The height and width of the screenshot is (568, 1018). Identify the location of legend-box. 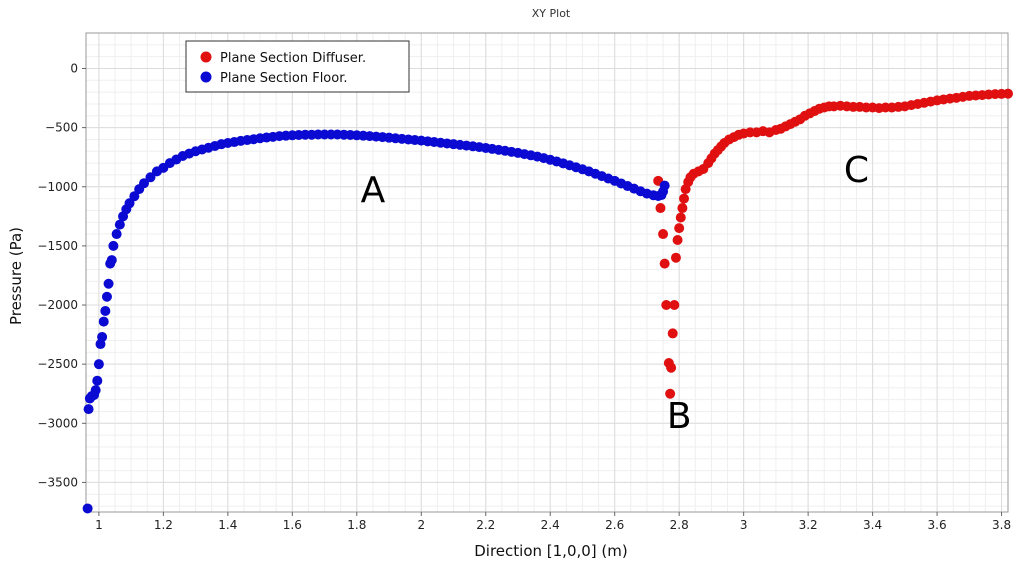
(297, 66).